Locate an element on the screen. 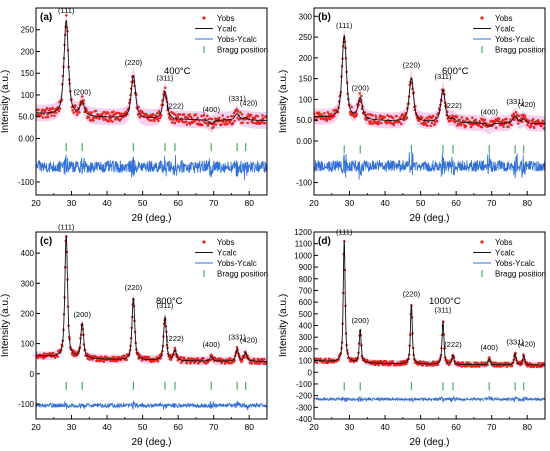  diff-line is located at coordinates (151, 167).